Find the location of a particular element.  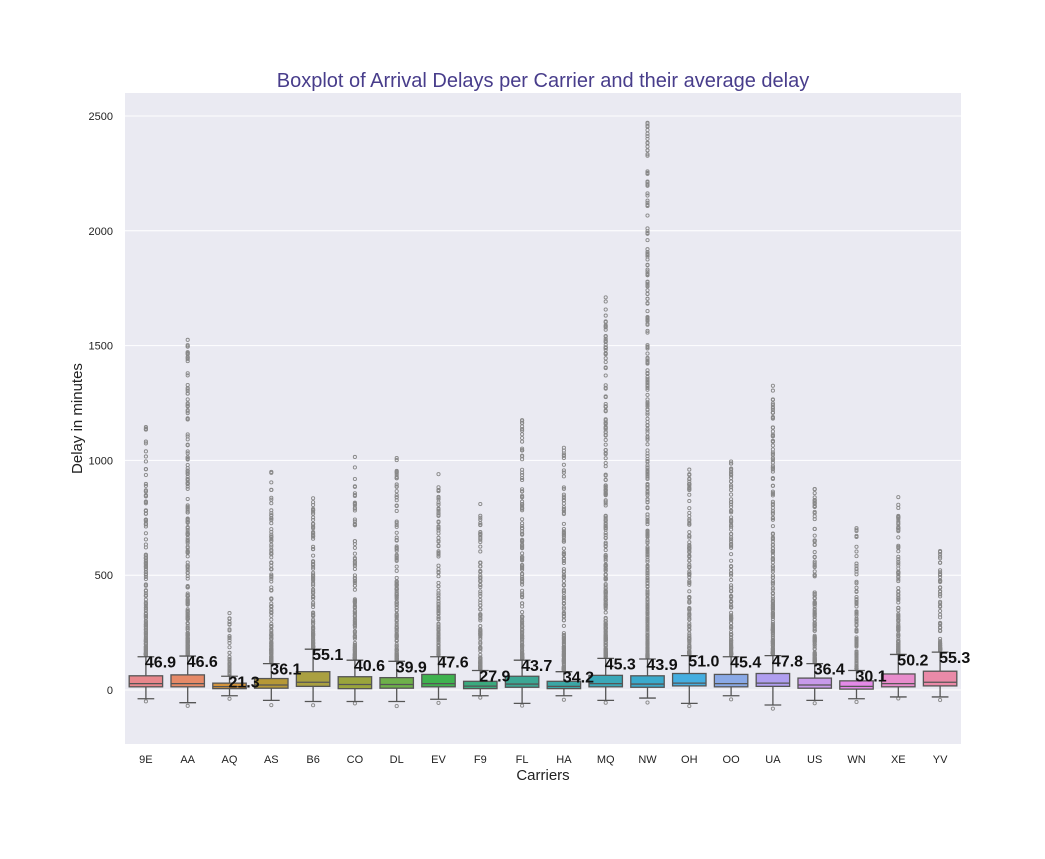

outliers-FL is located at coordinates (522, 563).